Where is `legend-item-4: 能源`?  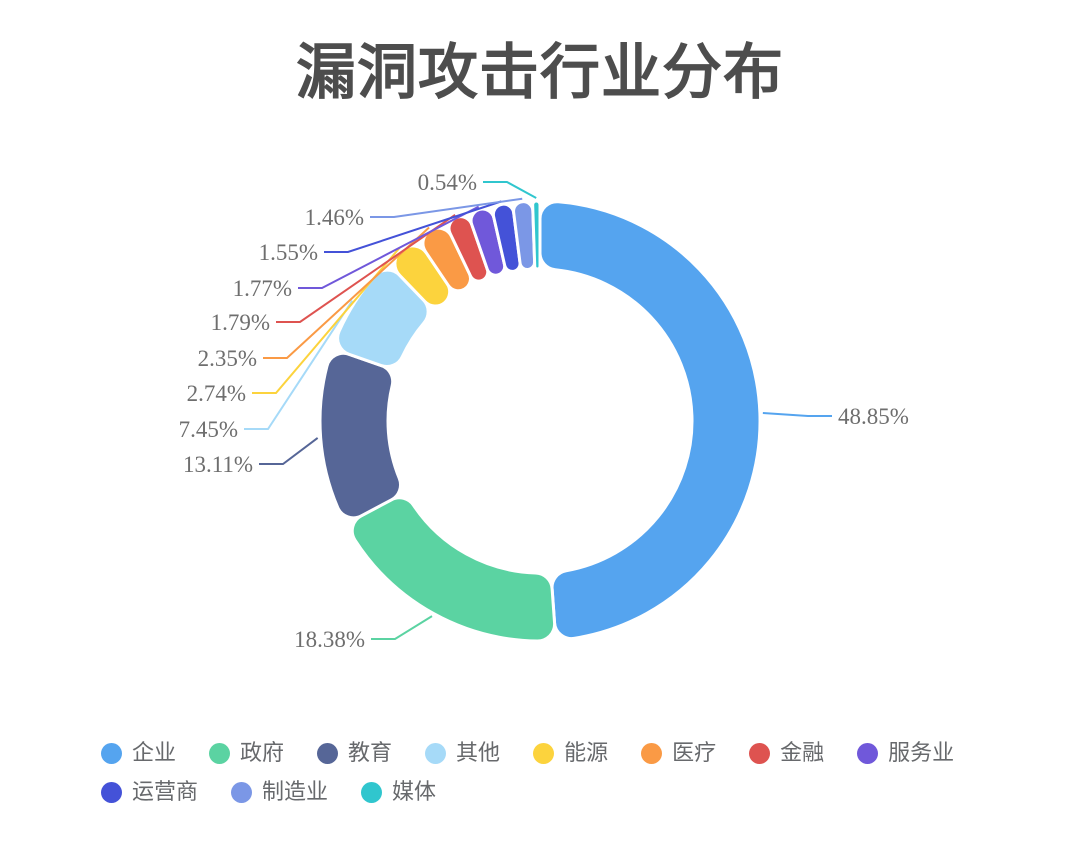
legend-item-4: 能源 is located at coordinates (570, 753).